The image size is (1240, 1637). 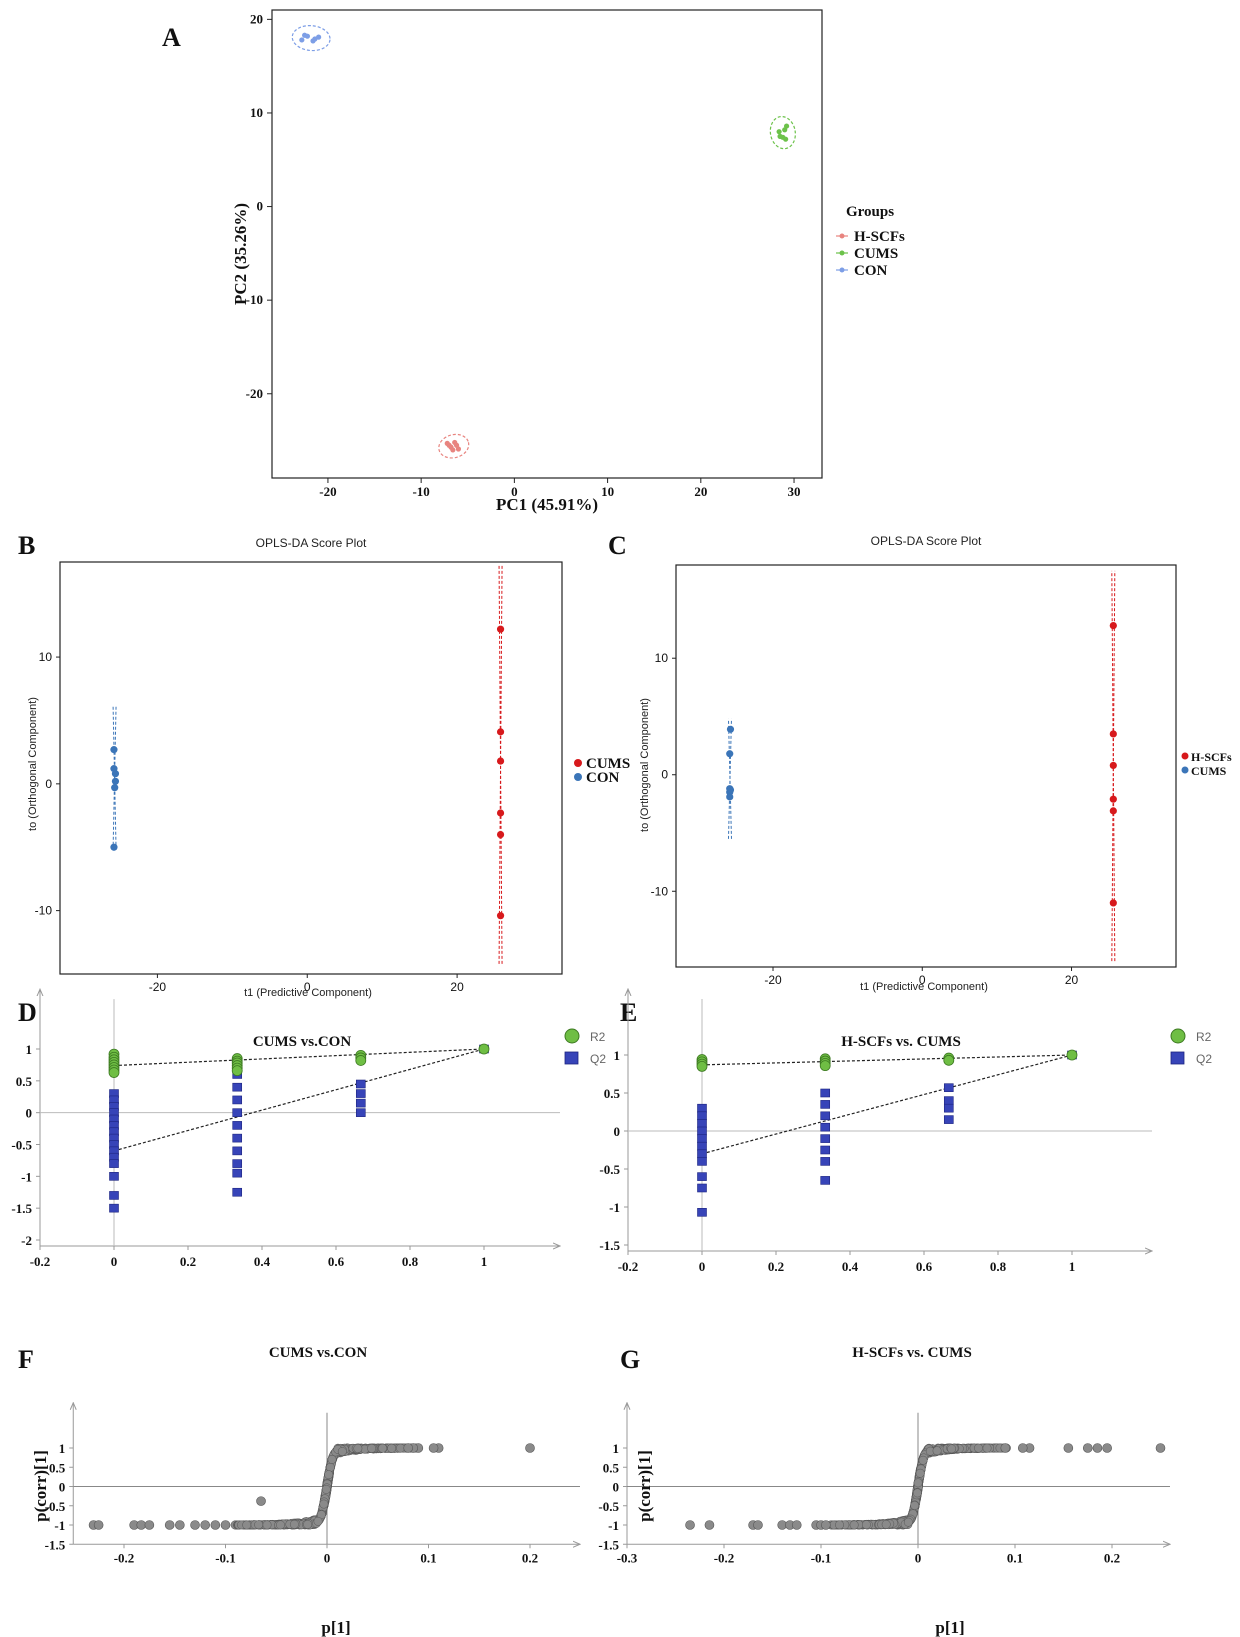 What do you see at coordinates (1072, 980) in the screenshot?
I see `opls-xtick-label: 20` at bounding box center [1072, 980].